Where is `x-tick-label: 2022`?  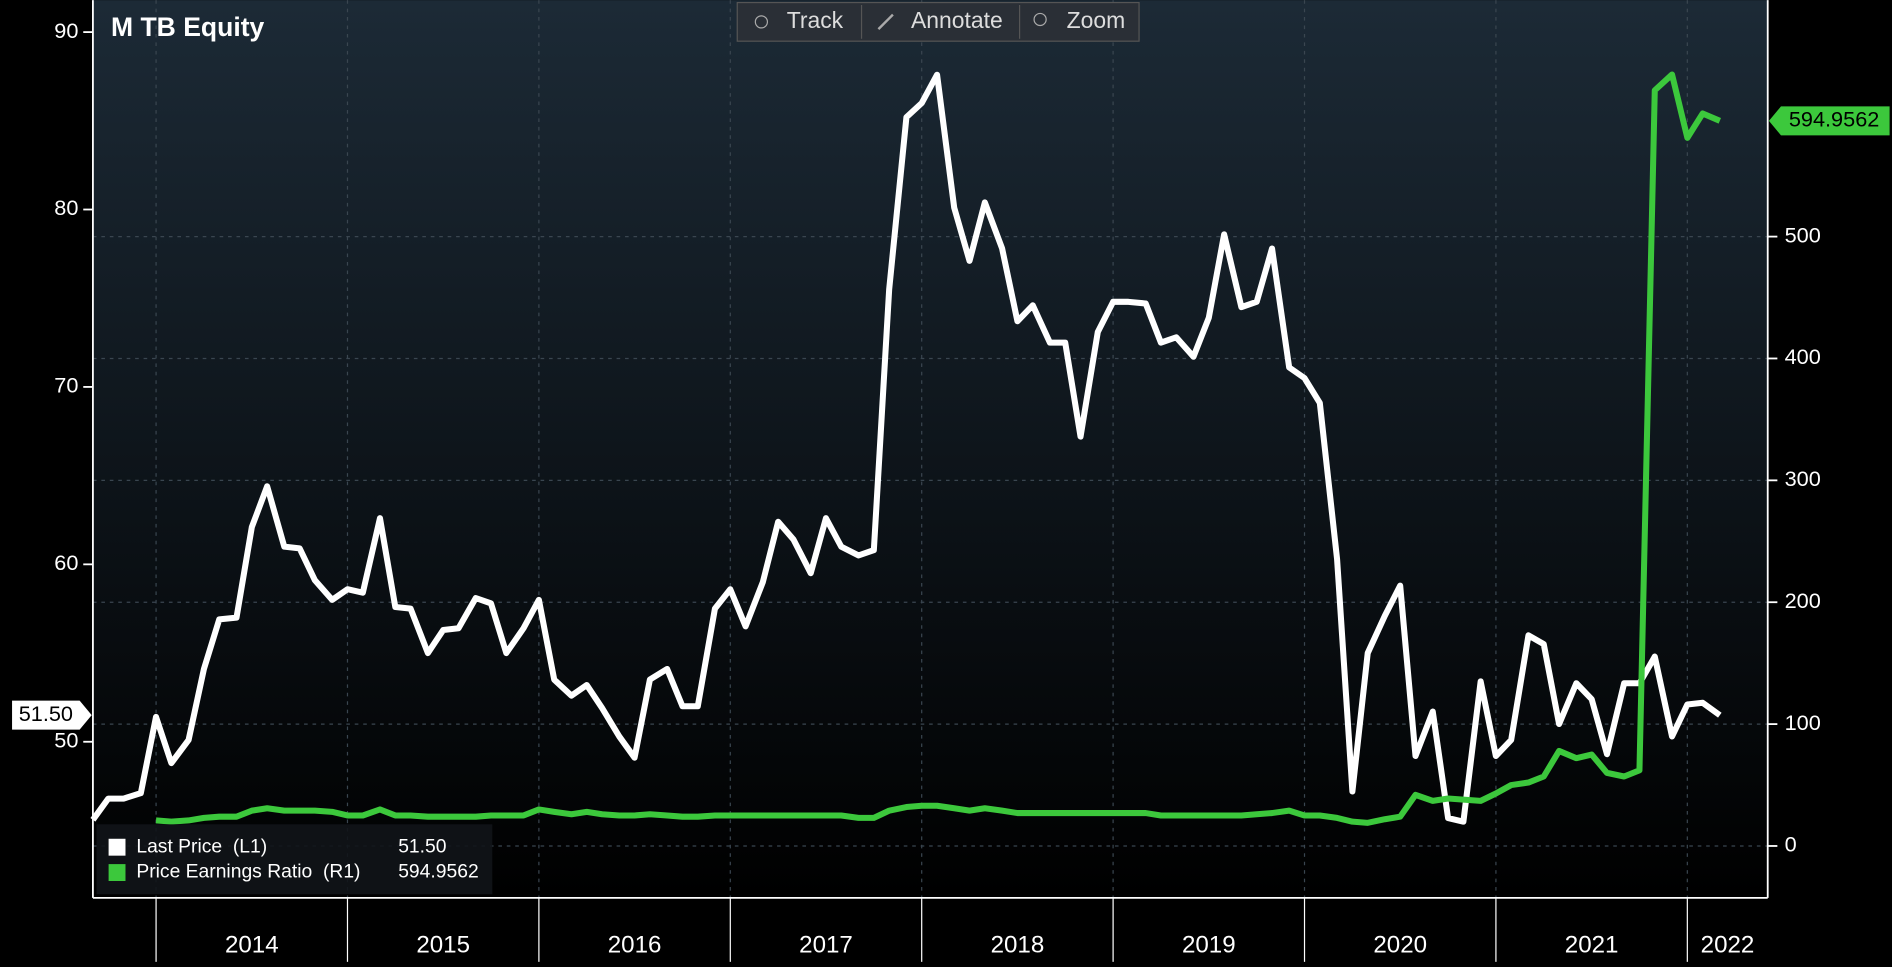
x-tick-label: 2022 is located at coordinates (1728, 945).